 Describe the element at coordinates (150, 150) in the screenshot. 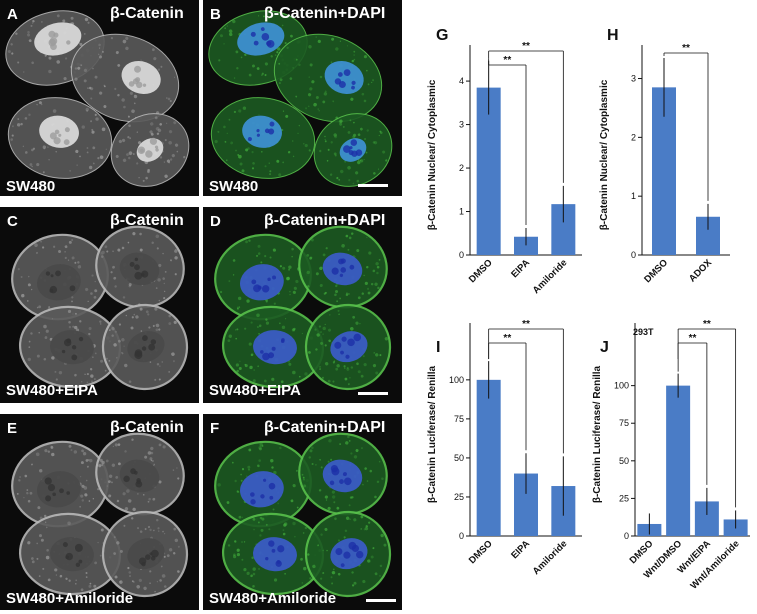

I see `cell` at that location.